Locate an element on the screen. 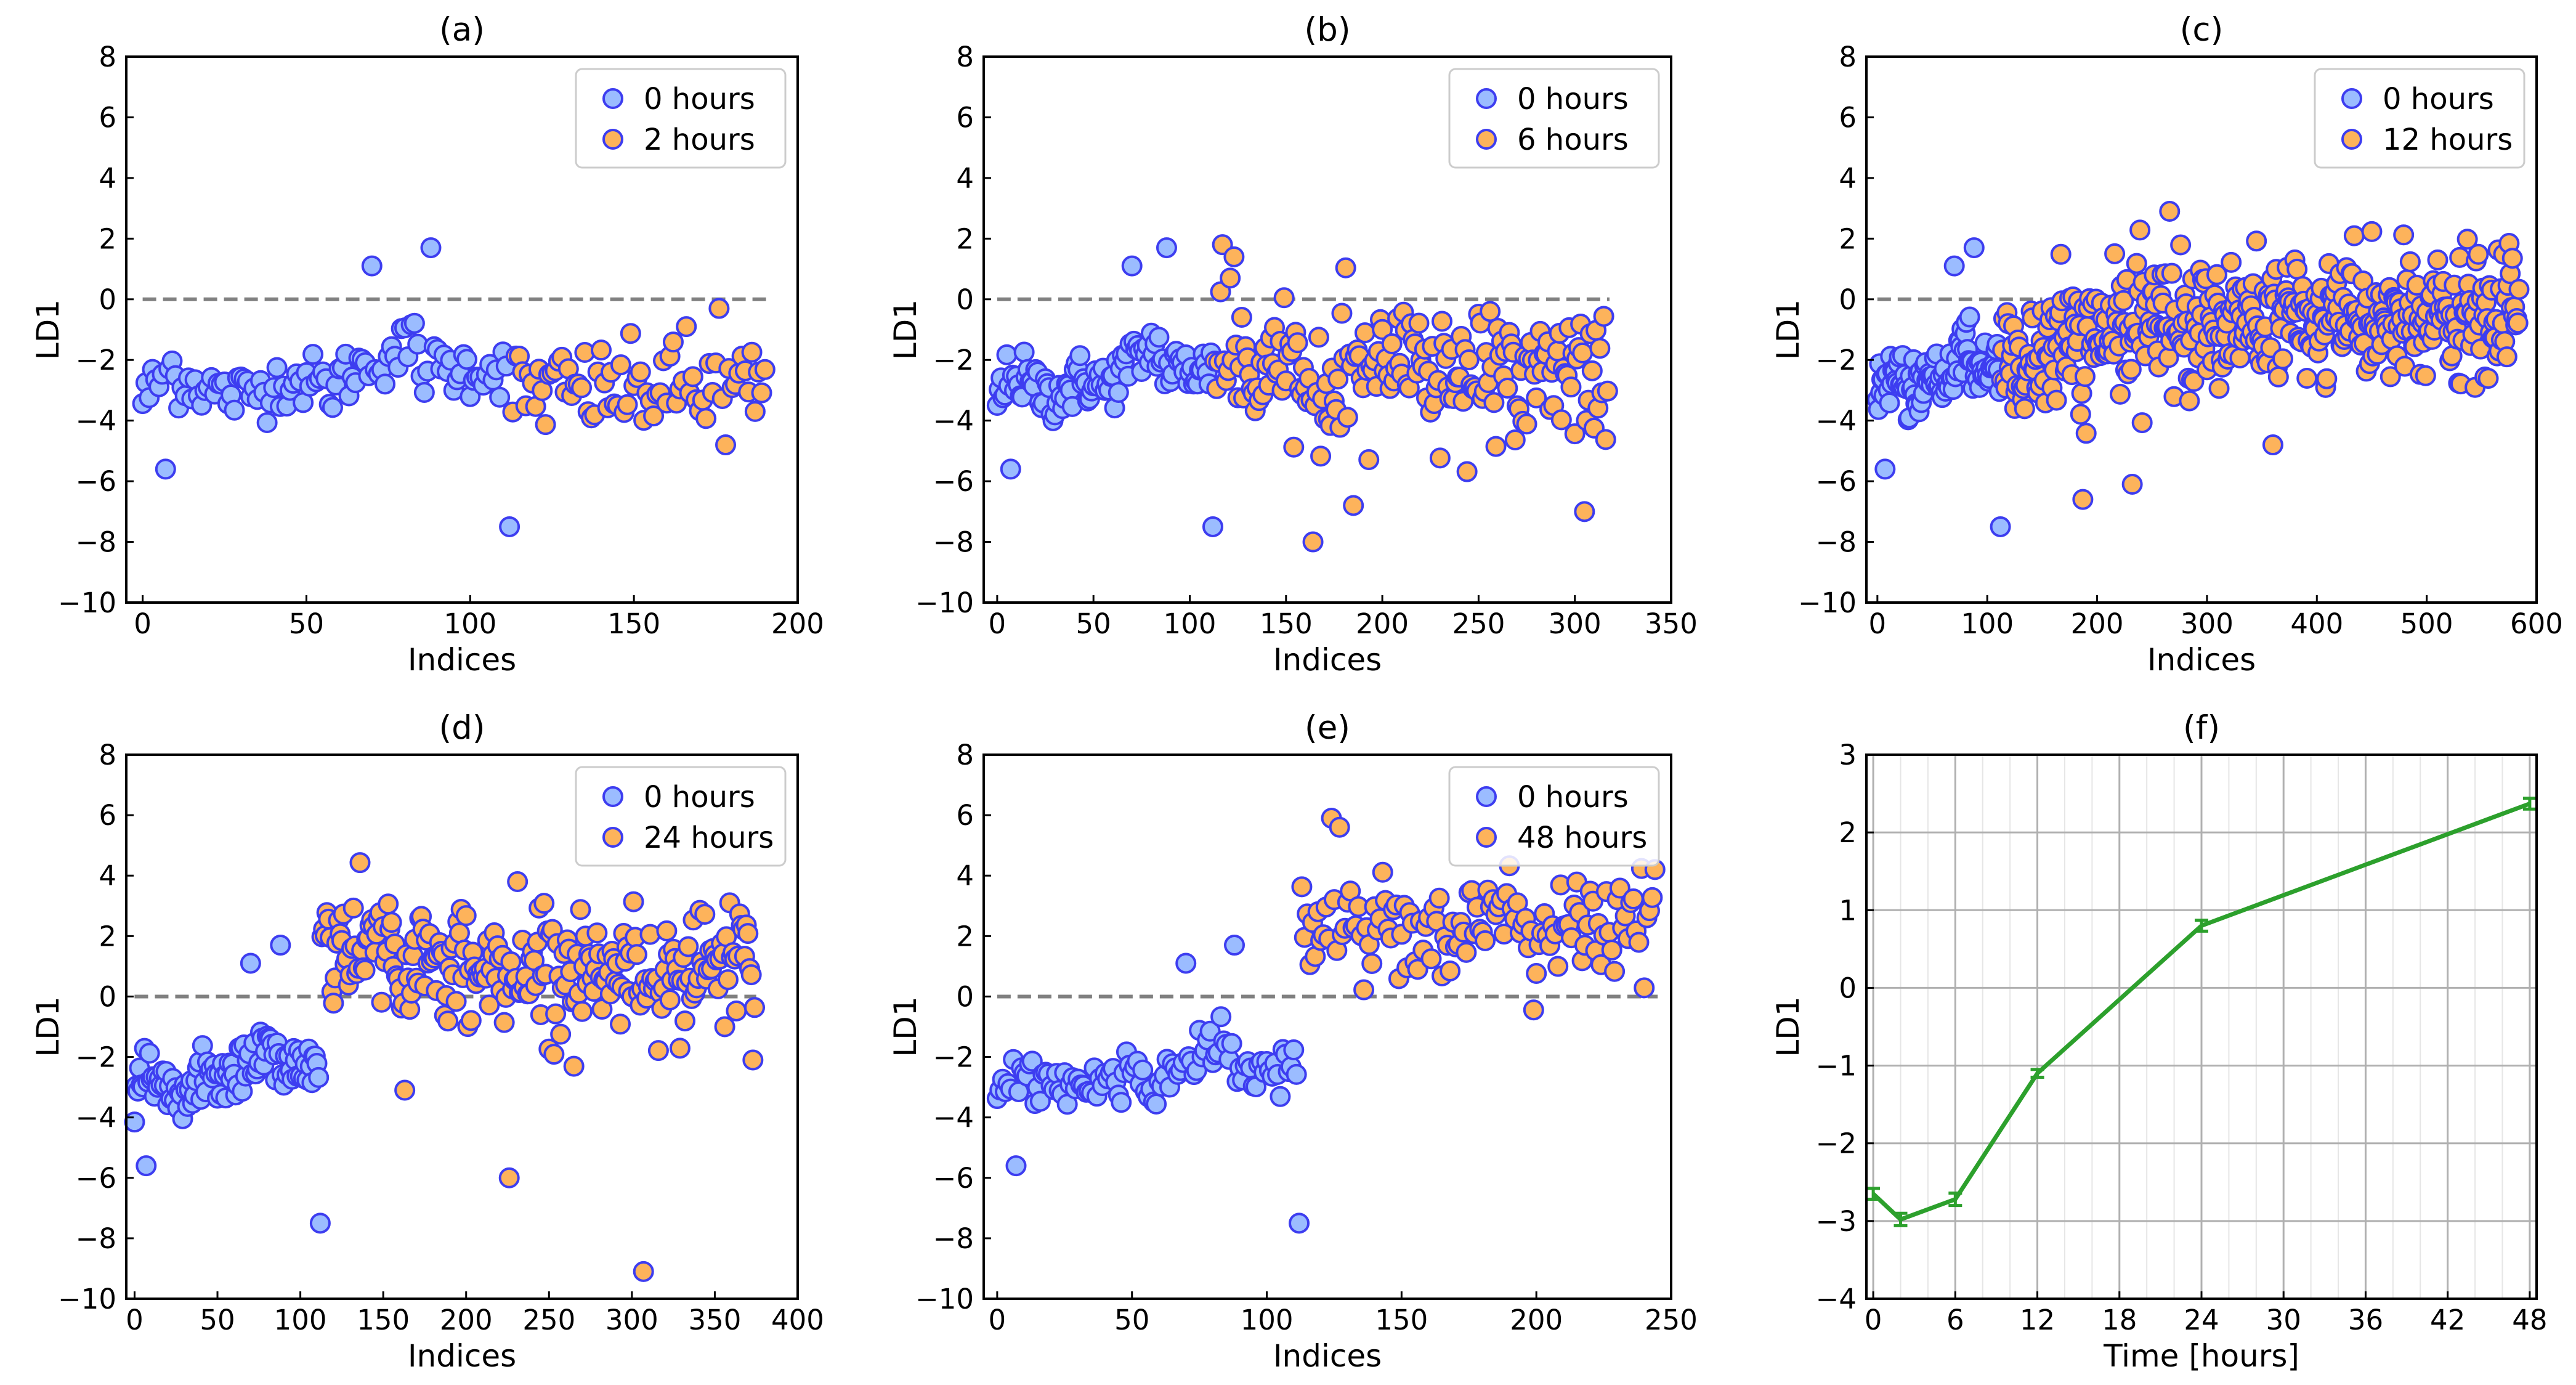 Image resolution: width=2576 pixels, height=1385 pixels. x-tick-label: 24 is located at coordinates (2201, 1320).